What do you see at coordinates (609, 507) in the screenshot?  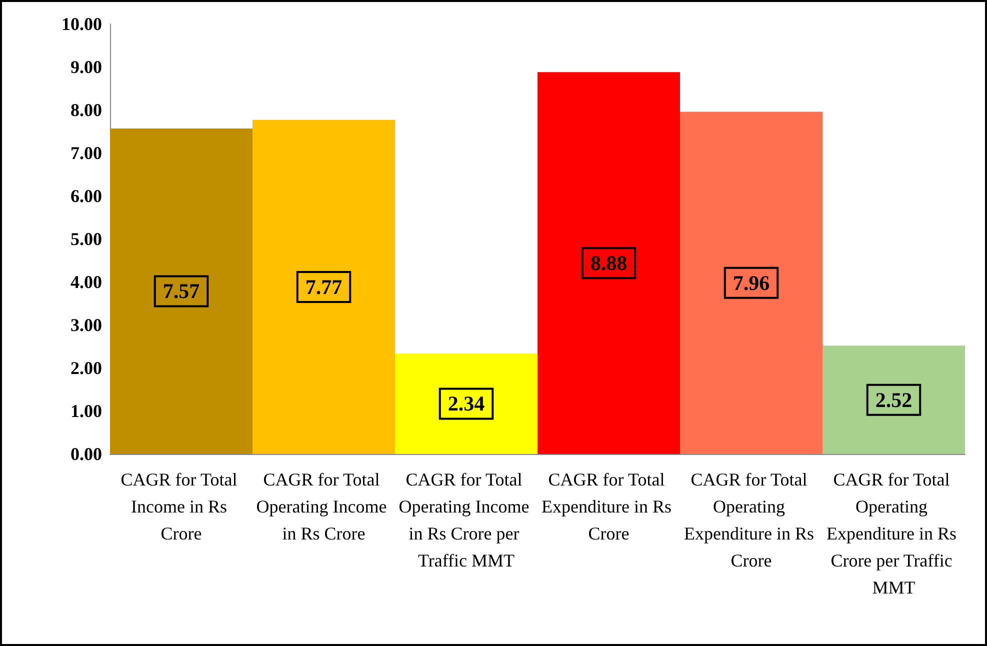 I see `x-tick-label: CAGR for Total Expenditure in Rs Crore` at bounding box center [609, 507].